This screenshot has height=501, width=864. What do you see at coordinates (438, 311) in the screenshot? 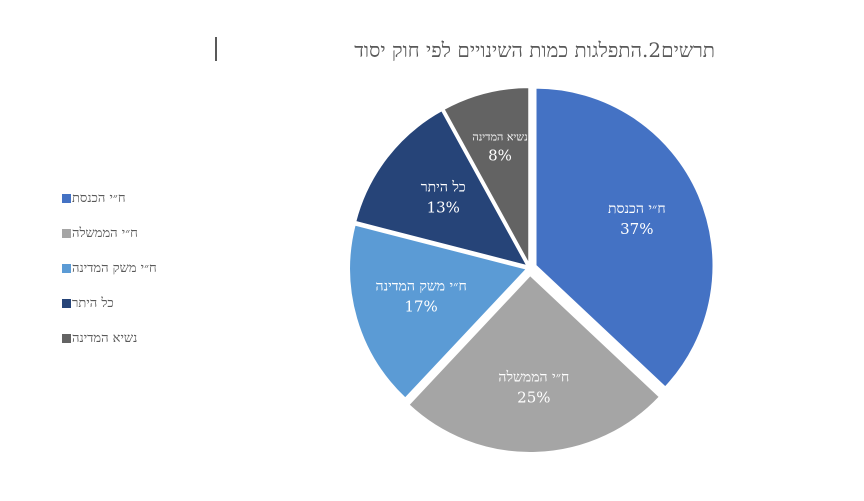
I see `pie-slice-state-economy` at bounding box center [438, 311].